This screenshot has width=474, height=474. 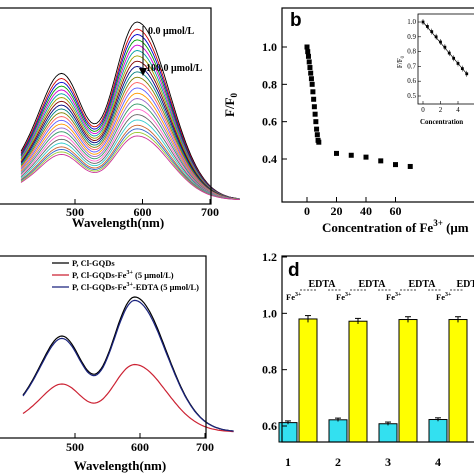 I want to click on panel-b-inset-y-main: F/F, so click(x=400, y=63).